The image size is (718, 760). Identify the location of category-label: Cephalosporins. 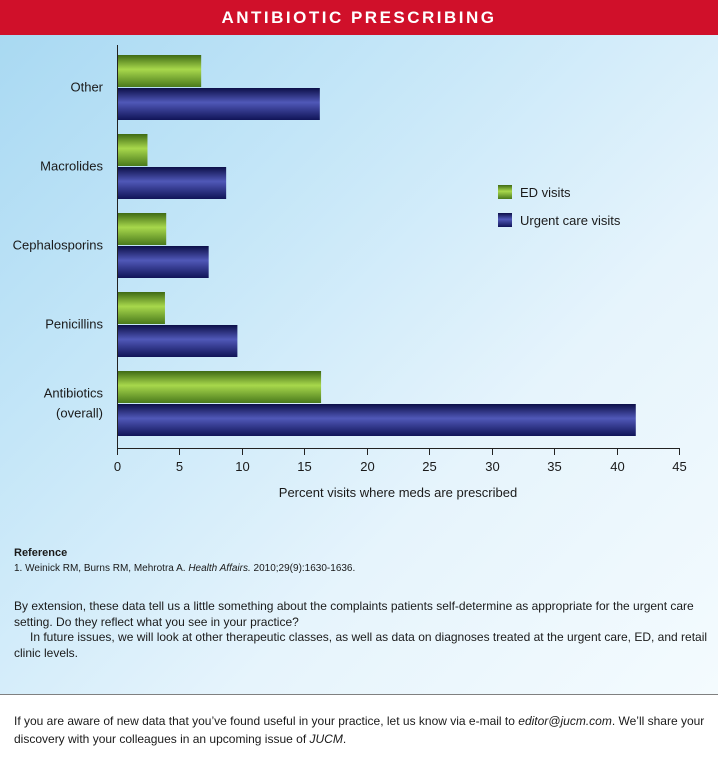
(58, 245).